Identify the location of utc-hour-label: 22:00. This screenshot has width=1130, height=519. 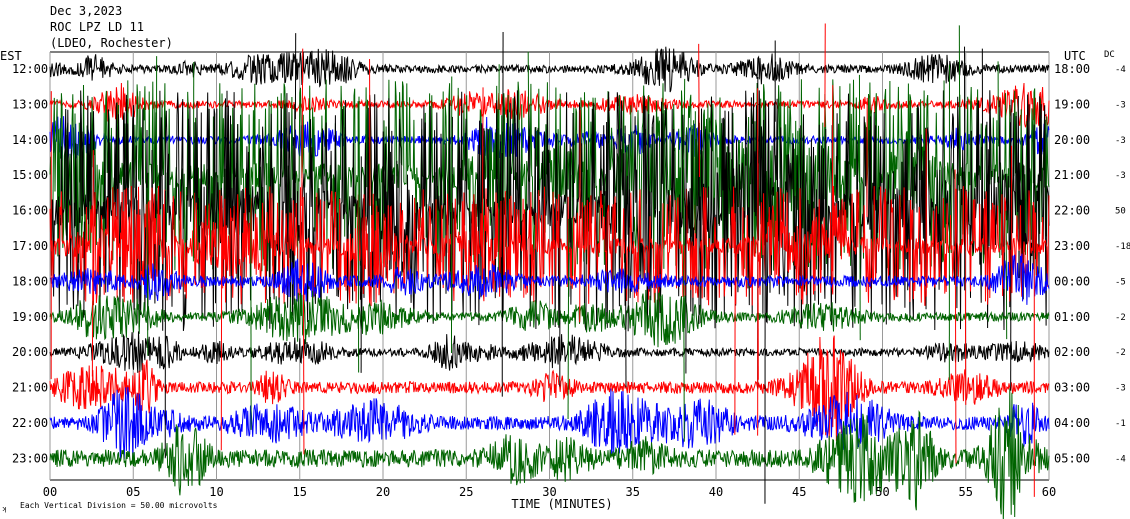
(1072, 211).